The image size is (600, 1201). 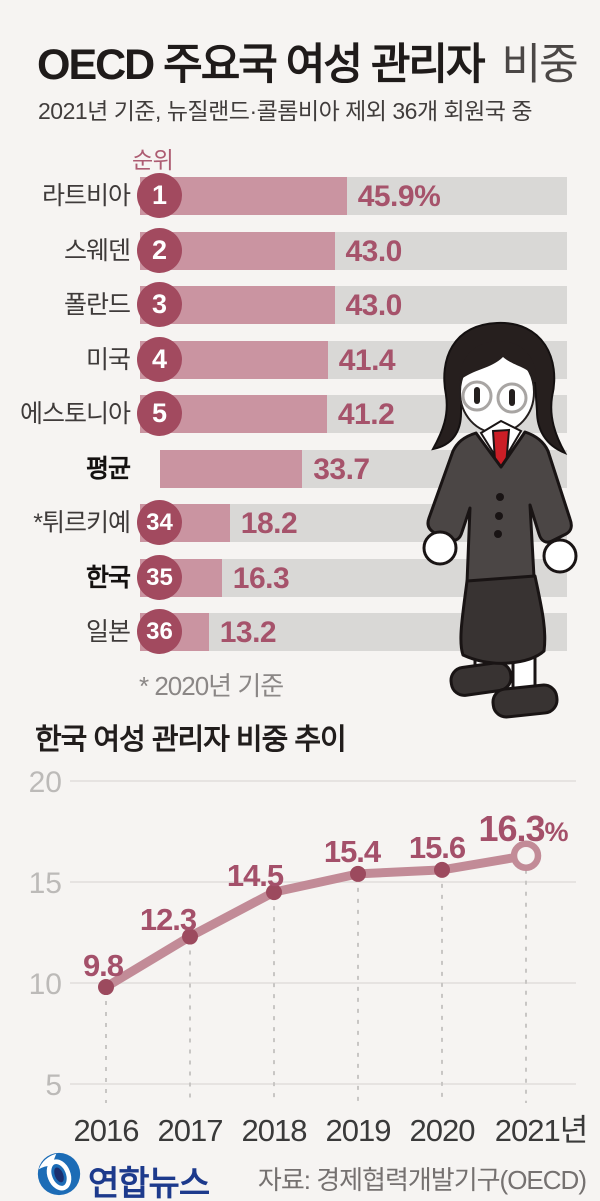 I want to click on country-label: *튀르키예, so click(x=82, y=523).